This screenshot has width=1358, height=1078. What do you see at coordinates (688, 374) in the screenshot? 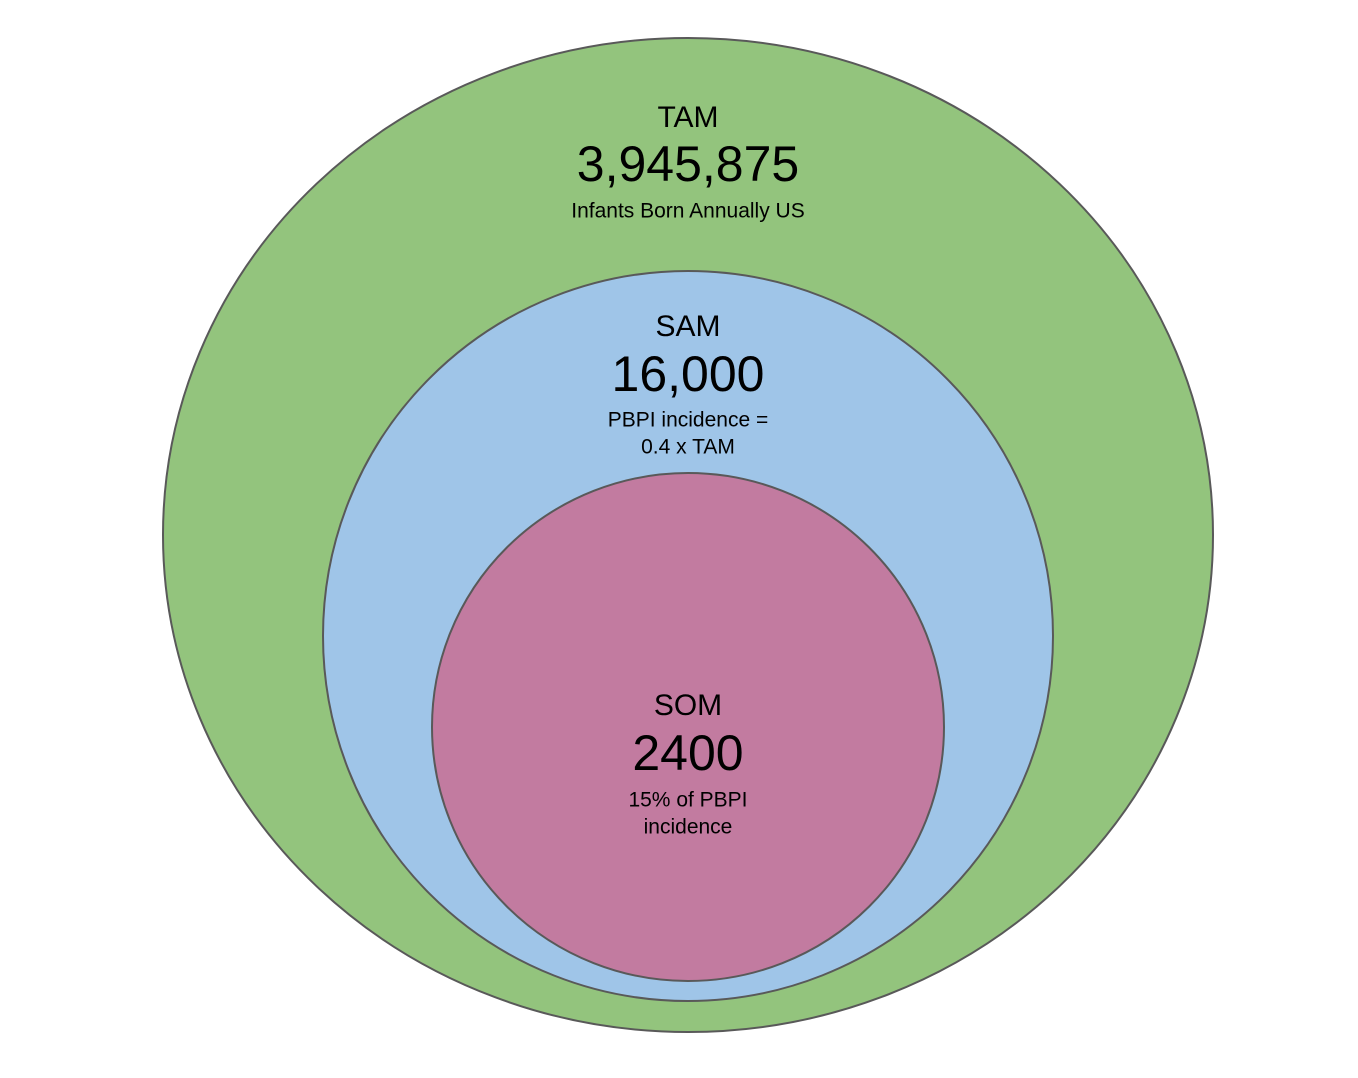
I see `sam-value: 16,000` at bounding box center [688, 374].